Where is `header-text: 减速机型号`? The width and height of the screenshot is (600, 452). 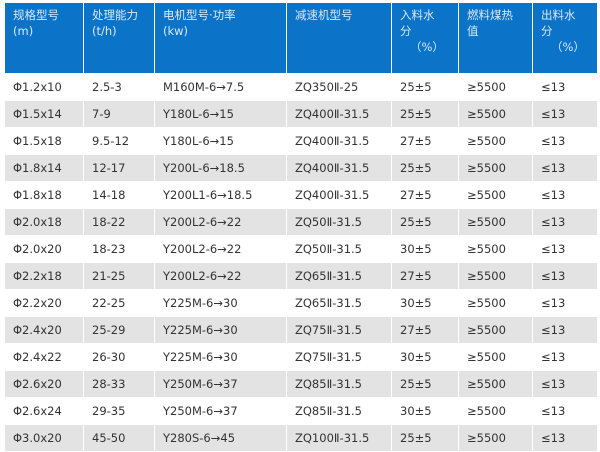 header-text: 减速机型号 is located at coordinates (324, 15).